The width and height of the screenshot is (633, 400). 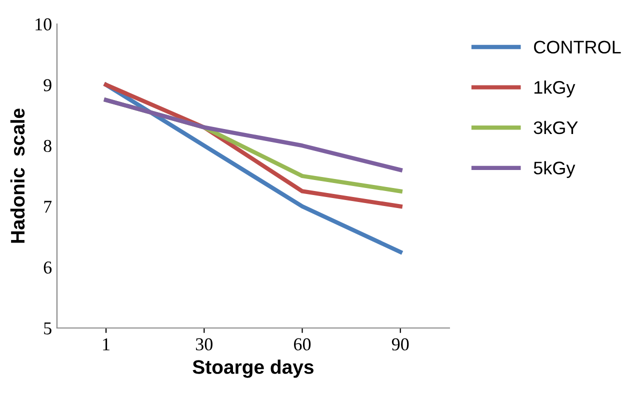 I want to click on y-tick-label: 10, so click(x=44, y=24).